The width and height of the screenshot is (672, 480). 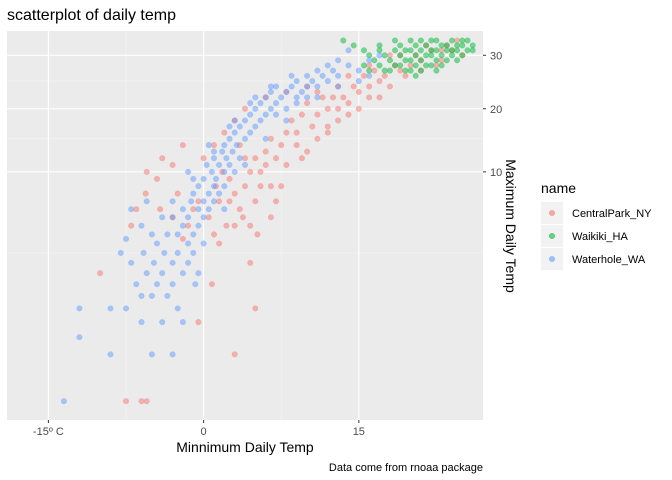 I want to click on x-tick-label: -15º C, so click(x=48, y=432).